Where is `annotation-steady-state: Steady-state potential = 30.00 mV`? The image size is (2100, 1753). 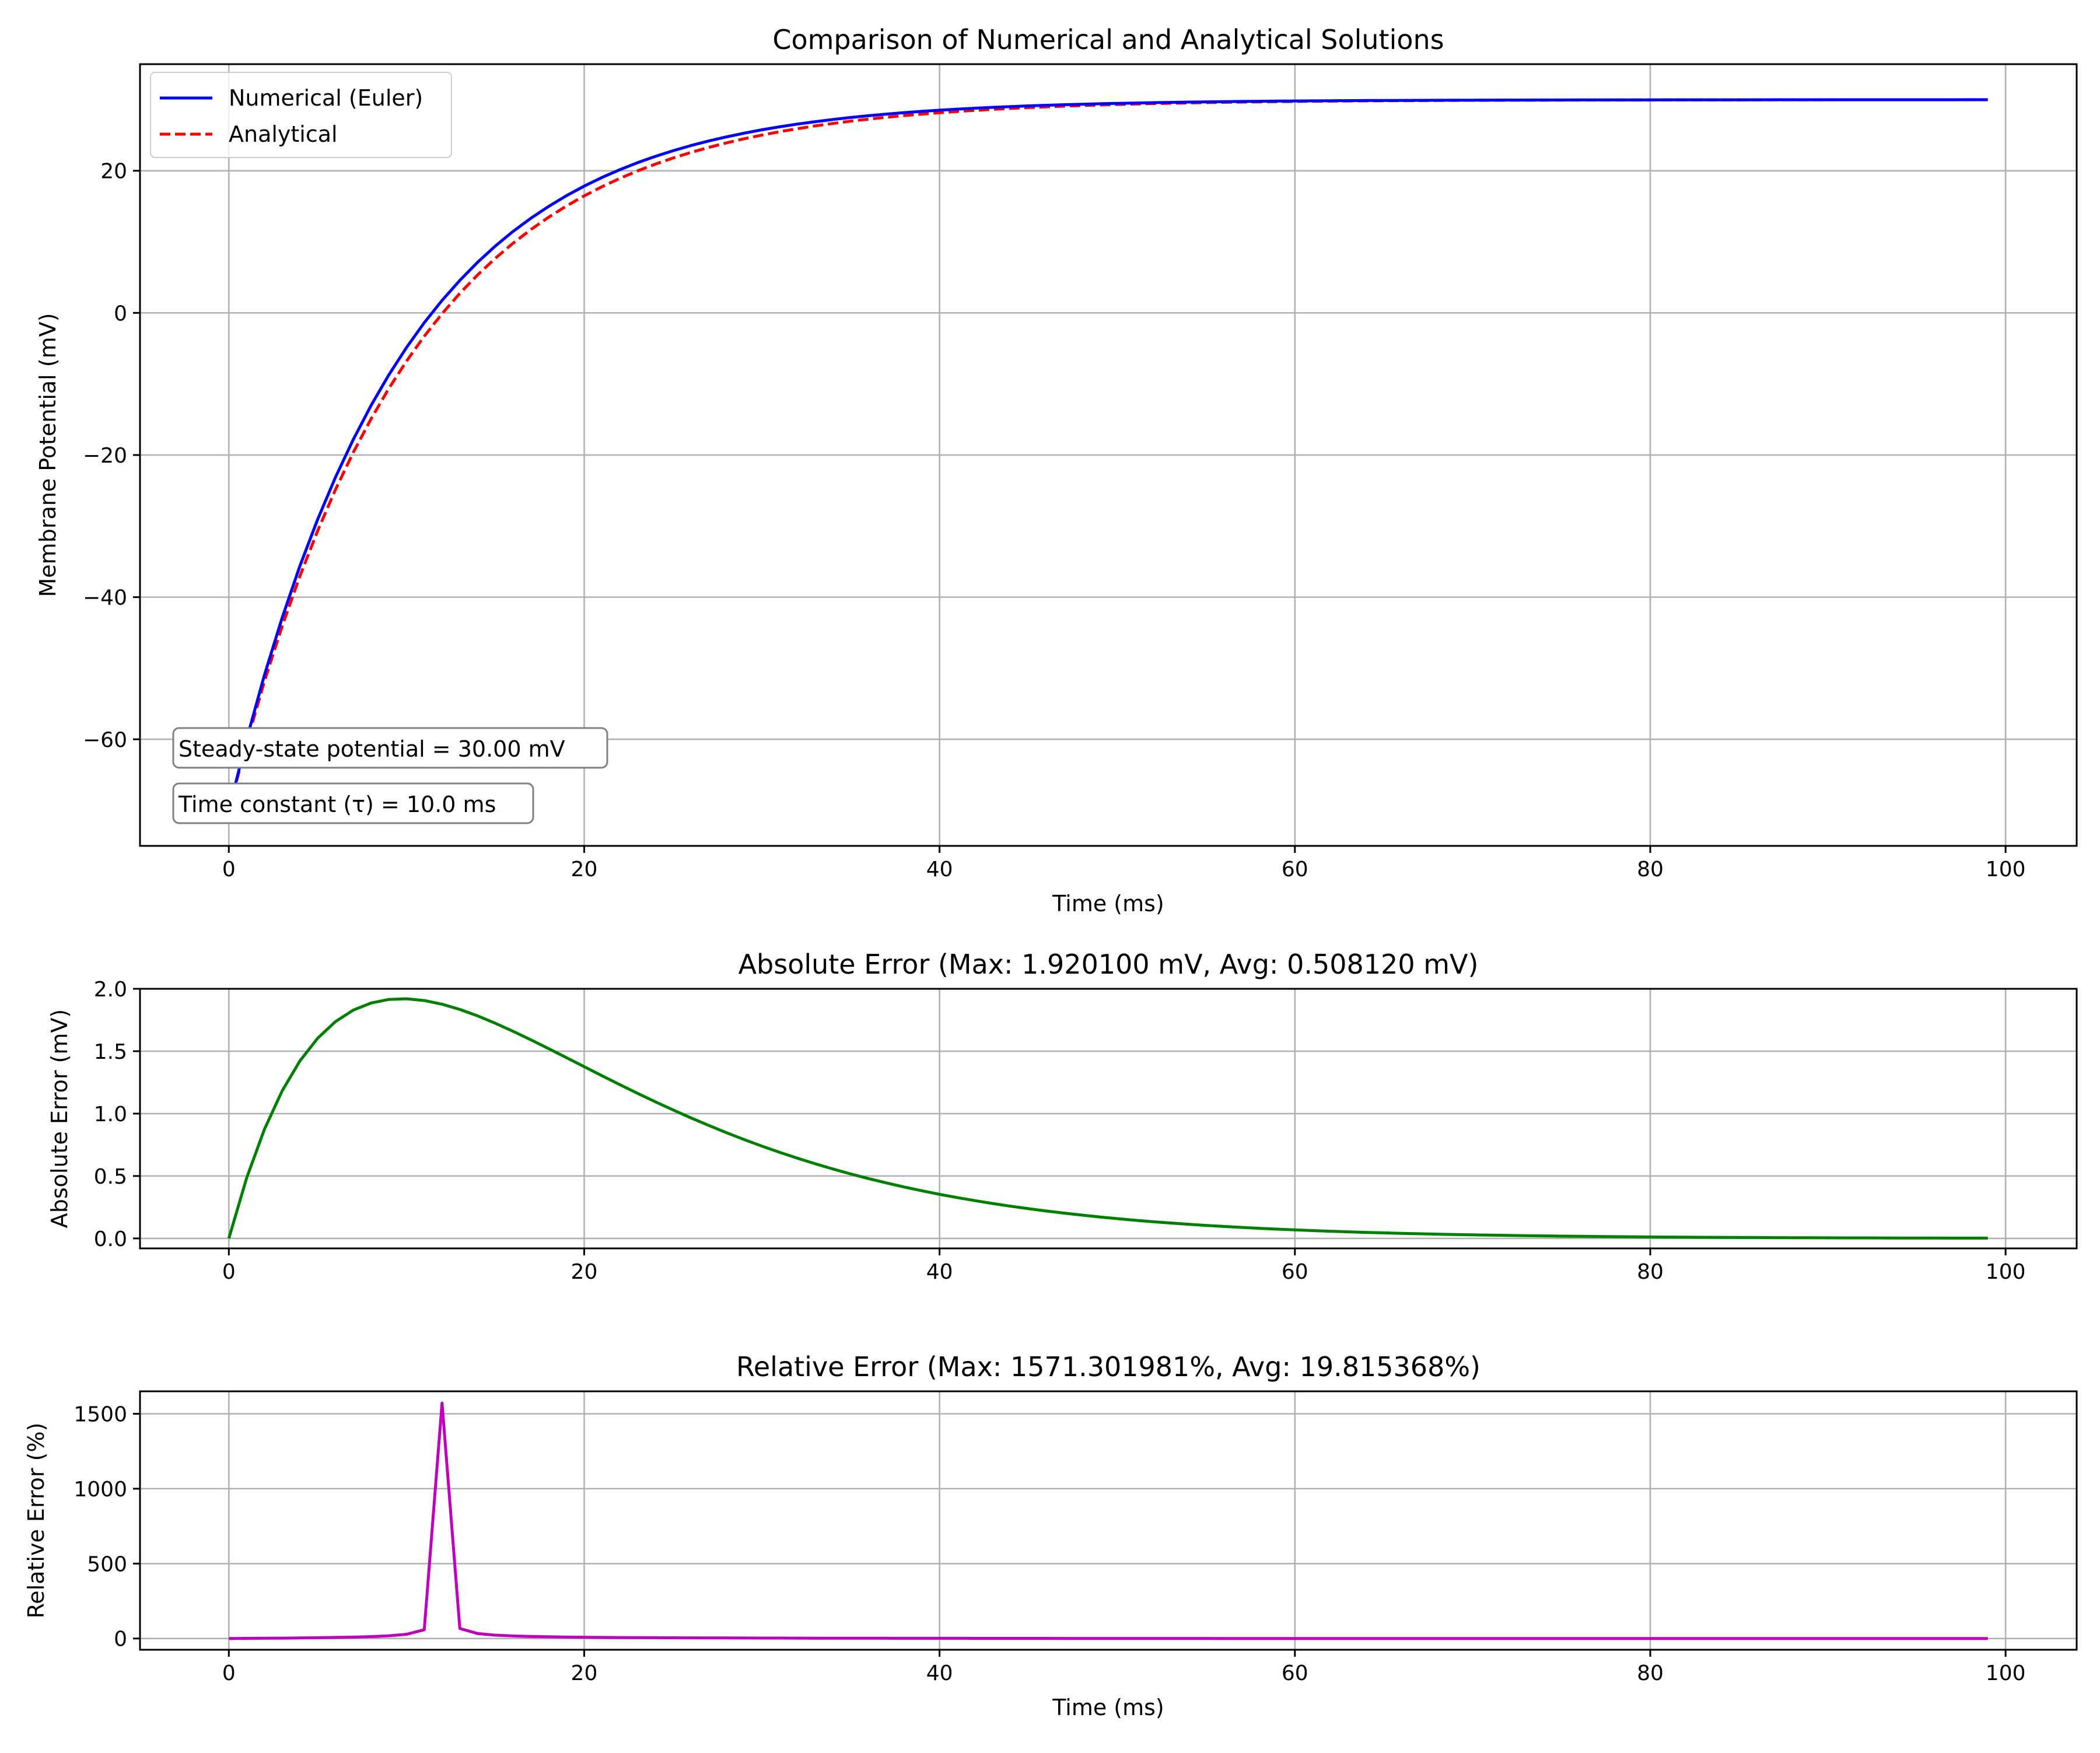 annotation-steady-state: Steady-state potential = 30.00 mV is located at coordinates (390, 748).